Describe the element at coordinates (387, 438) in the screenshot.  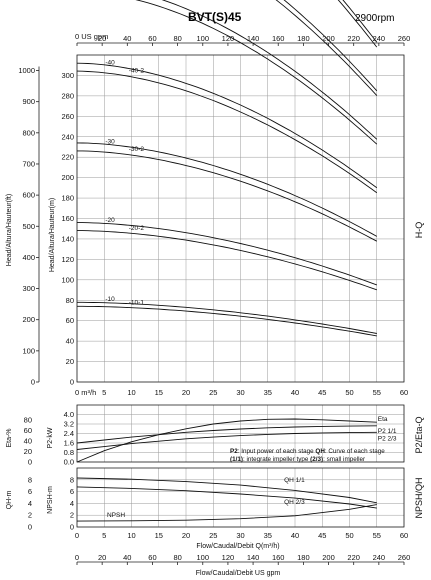
I see `p2-curve-label-2: P2 2/3` at that location.